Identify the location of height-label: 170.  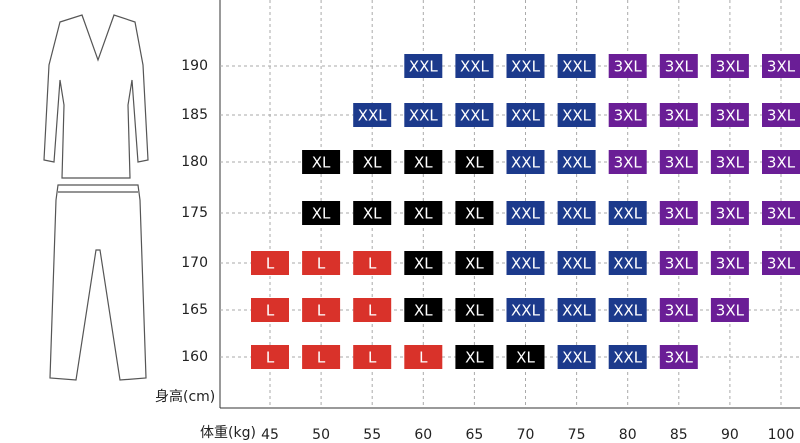
(194, 263).